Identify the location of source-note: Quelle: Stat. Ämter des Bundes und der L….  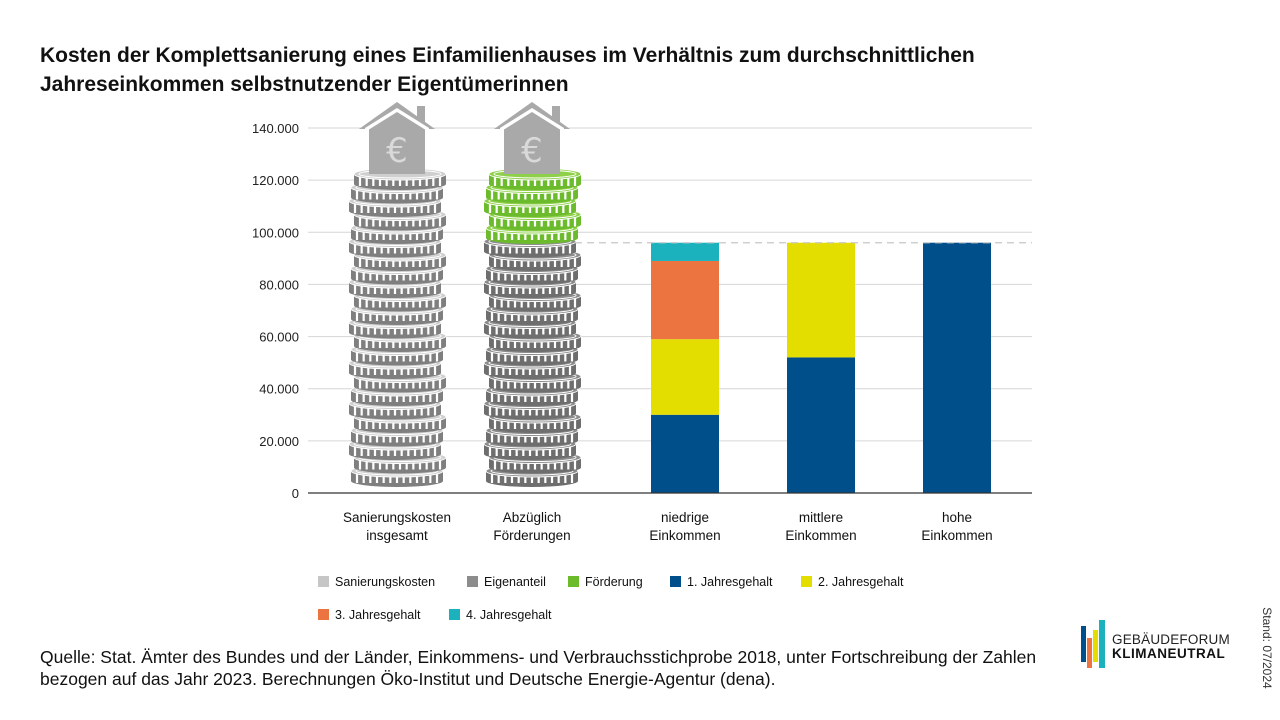
(538, 668).